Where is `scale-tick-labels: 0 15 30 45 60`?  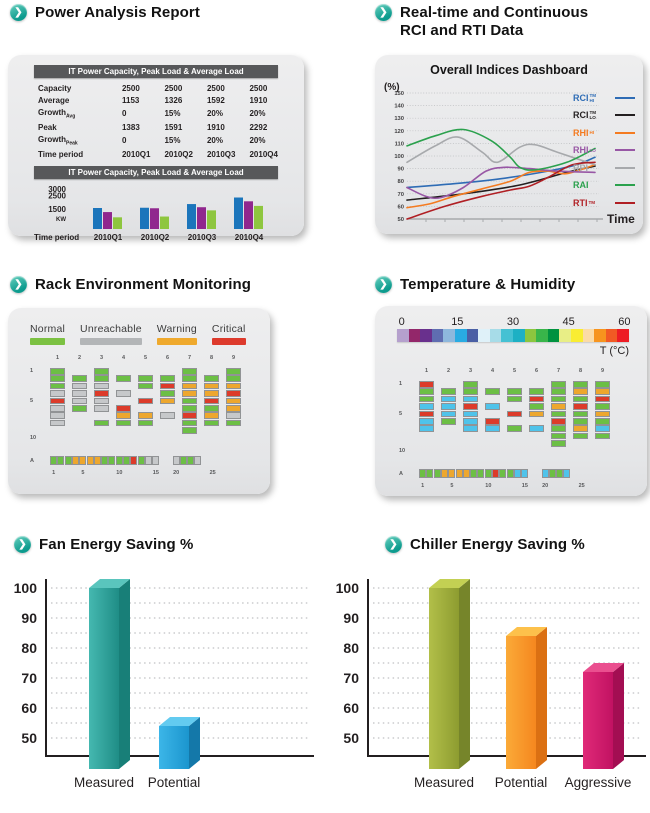 scale-tick-labels: 0 15 30 45 60 is located at coordinates (514, 322).